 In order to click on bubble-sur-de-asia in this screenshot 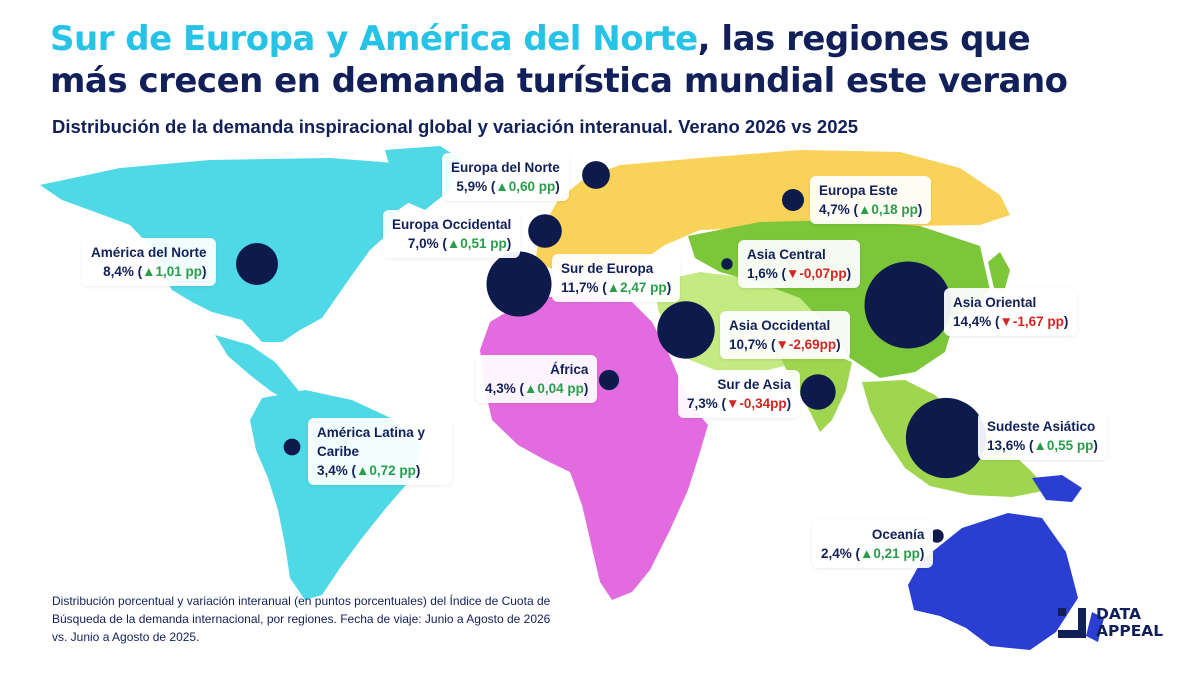, I will do `click(818, 392)`.